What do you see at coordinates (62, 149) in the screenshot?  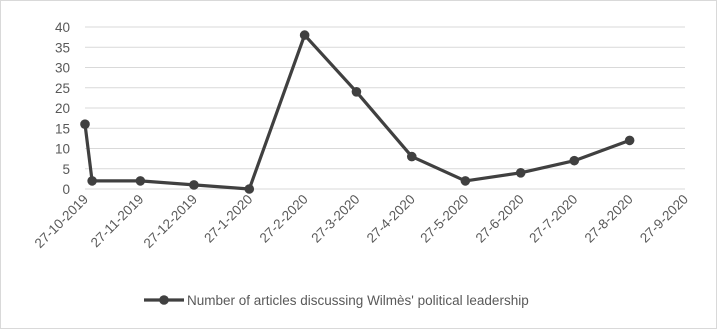 I see `y-tick-label: 10` at bounding box center [62, 149].